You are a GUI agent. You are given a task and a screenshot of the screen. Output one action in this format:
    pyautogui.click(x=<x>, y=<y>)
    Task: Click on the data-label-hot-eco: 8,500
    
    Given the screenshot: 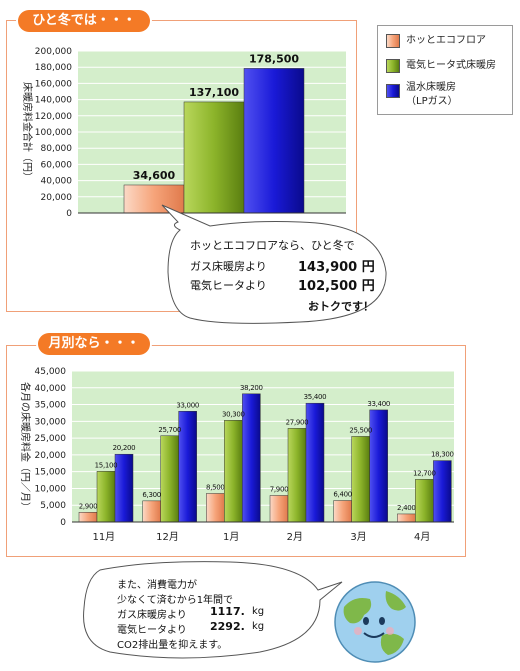 What is the action you would take?
    pyautogui.click(x=215, y=487)
    